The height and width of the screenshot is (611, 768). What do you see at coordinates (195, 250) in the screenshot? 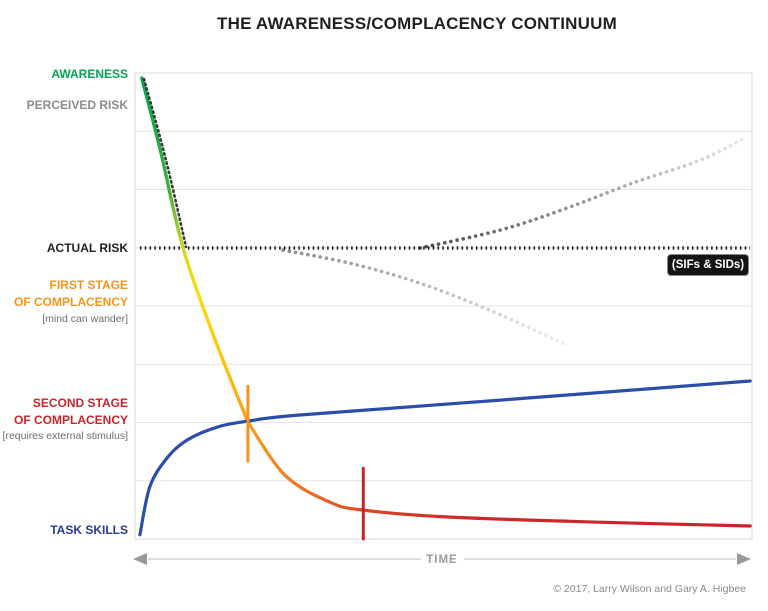
I see `awareness-decline` at bounding box center [195, 250].